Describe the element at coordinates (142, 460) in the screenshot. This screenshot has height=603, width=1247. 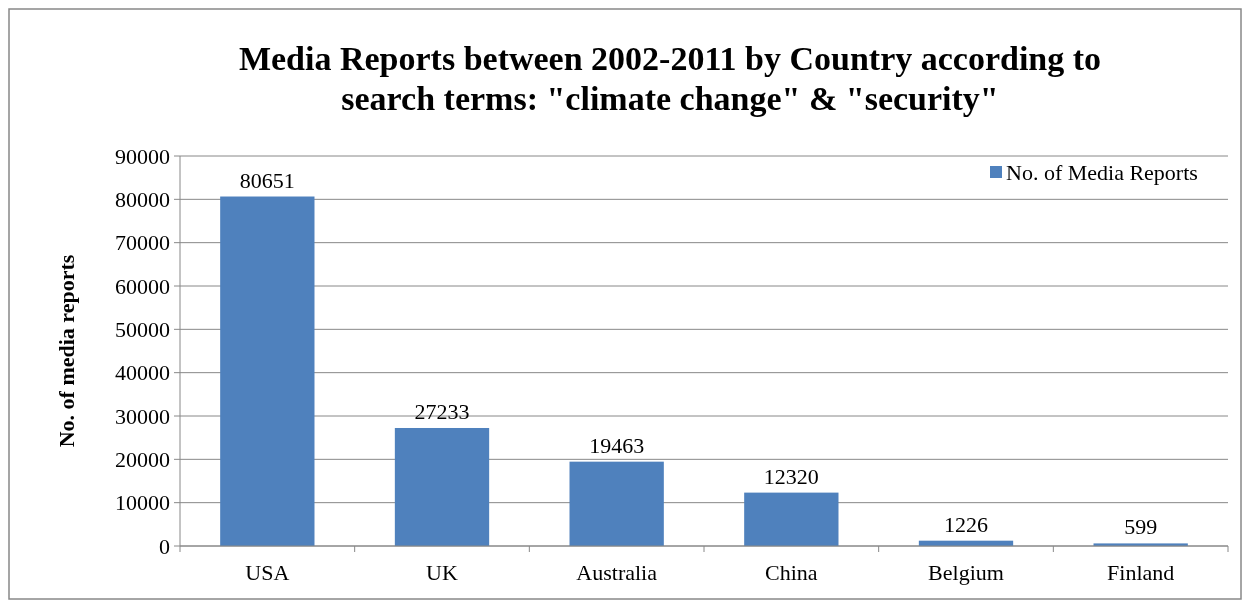
I see `y-tick-label: 20000` at that location.